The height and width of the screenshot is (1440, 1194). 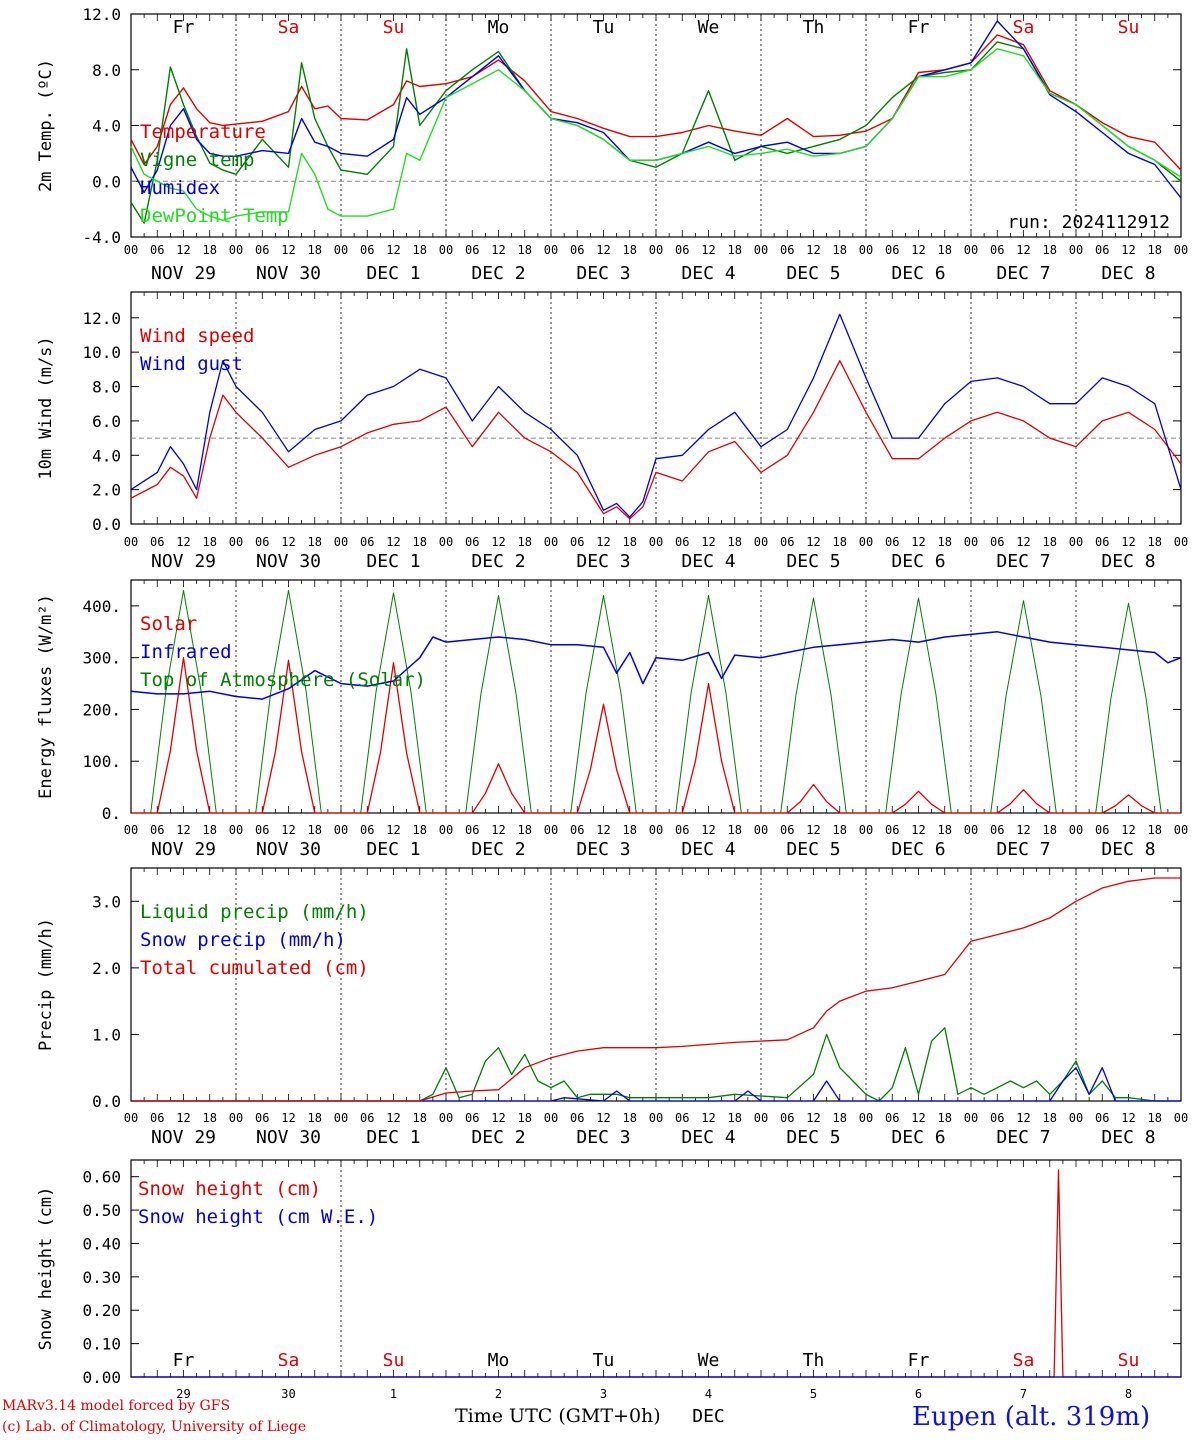 I want to click on flux-date-label: DEC 6, so click(x=918, y=849).